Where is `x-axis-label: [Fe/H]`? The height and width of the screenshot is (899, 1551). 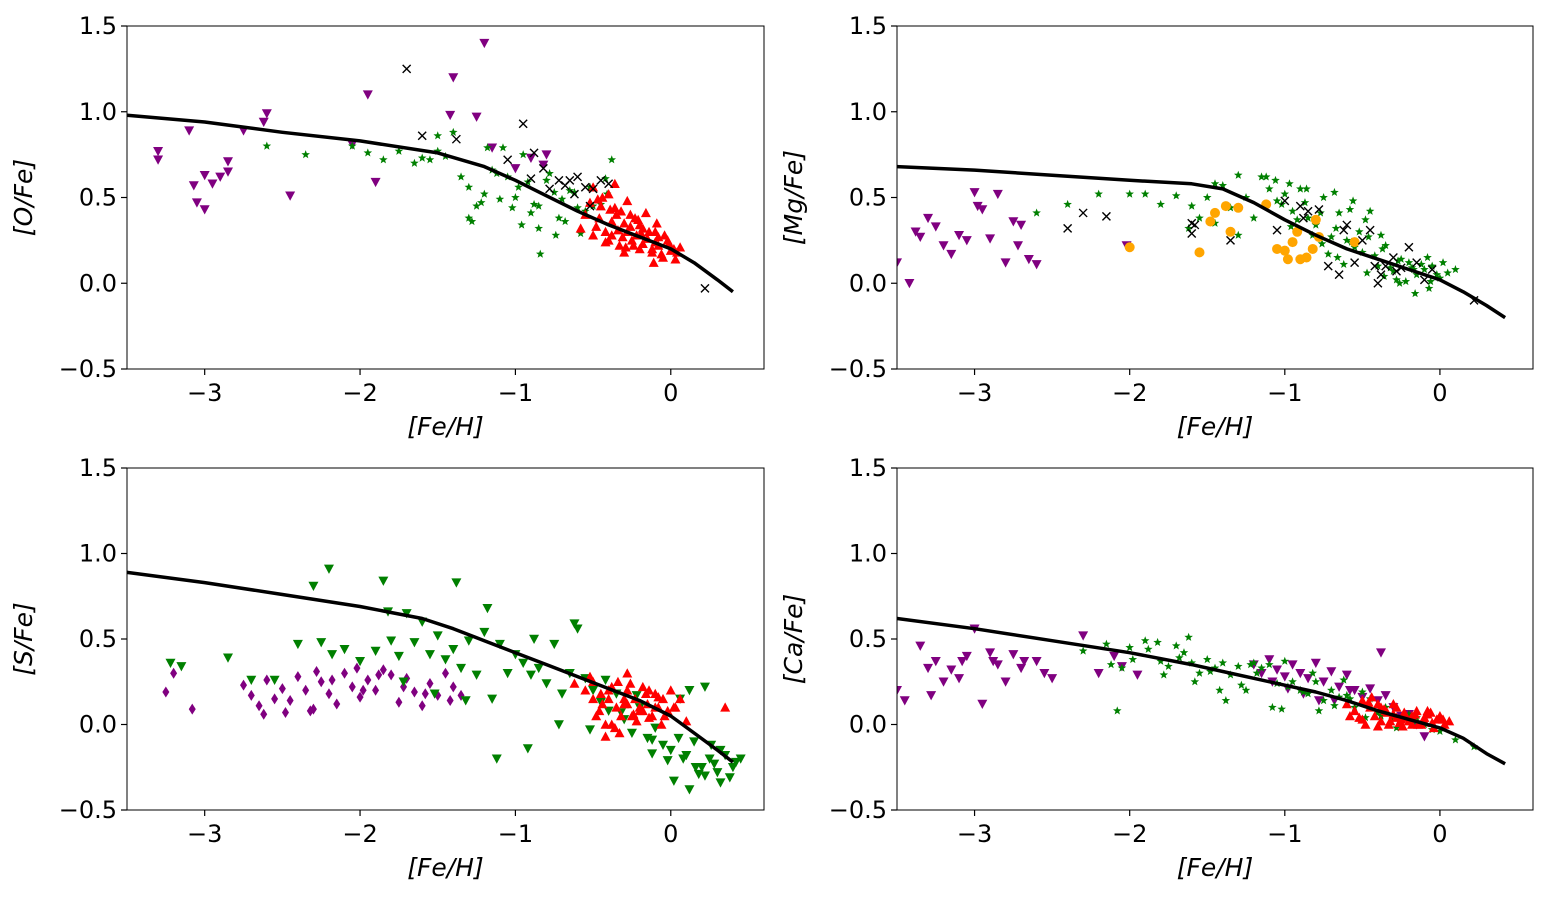
x-axis-label: [Fe/H] is located at coordinates (445, 867).